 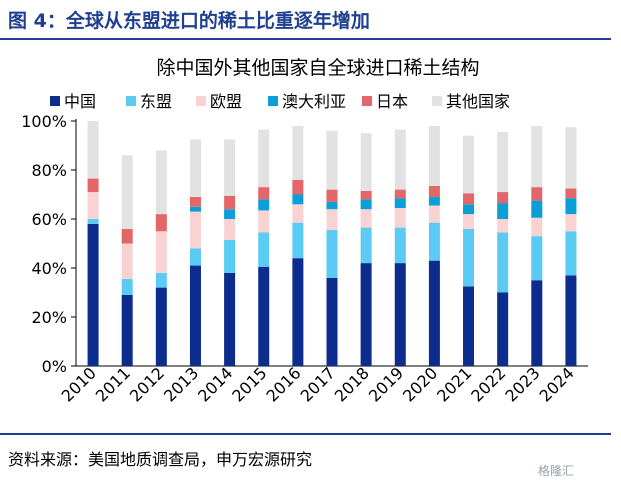 I want to click on x-tick-label: 2022, so click(x=488, y=384).